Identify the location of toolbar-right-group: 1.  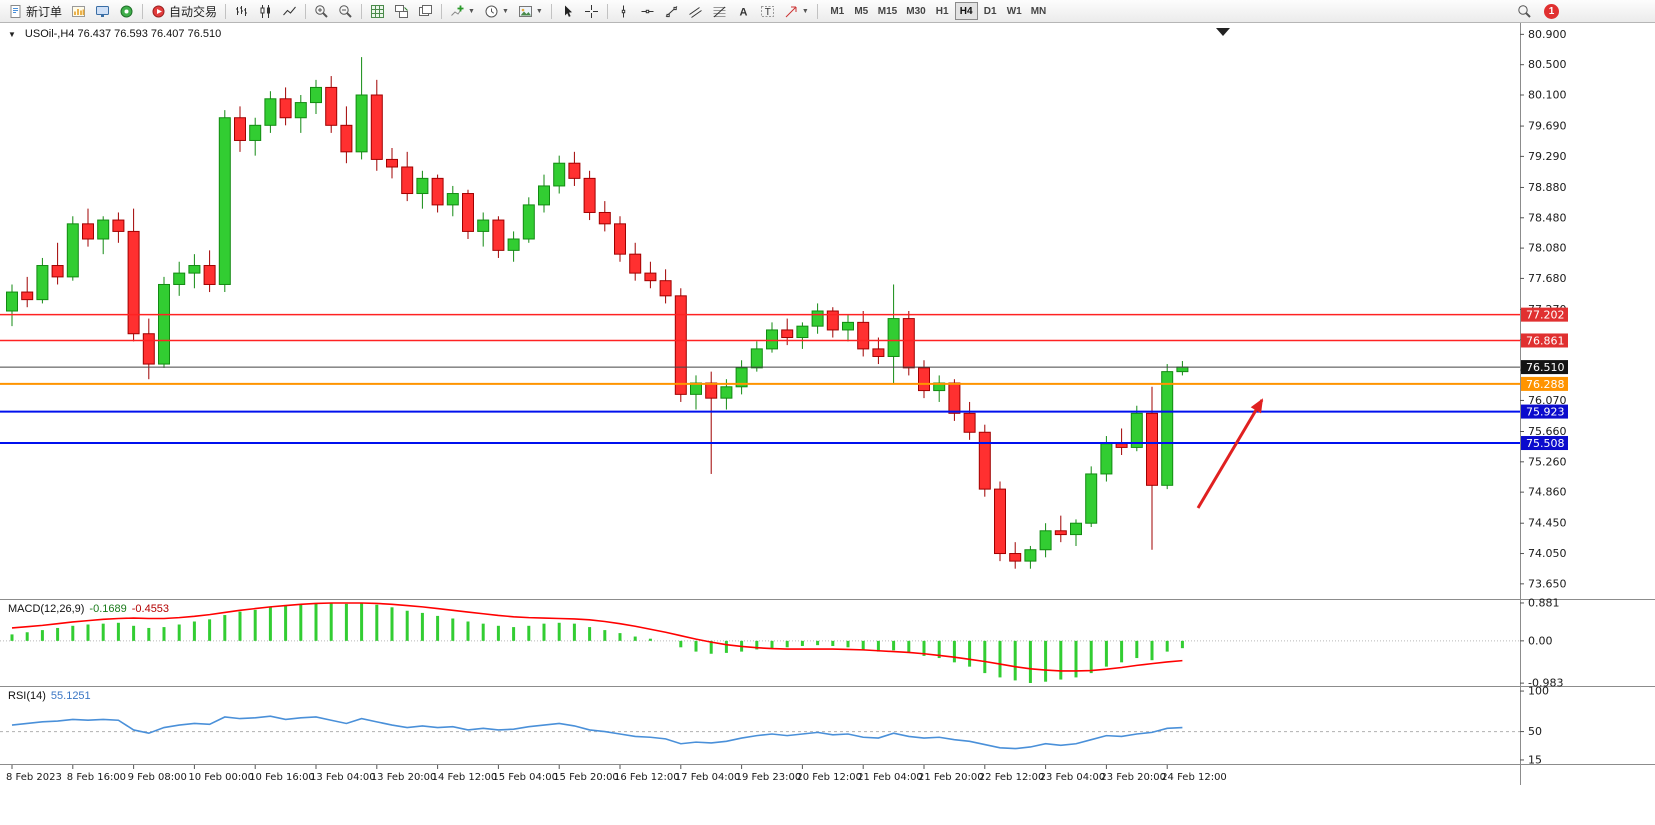
(1536, 11).